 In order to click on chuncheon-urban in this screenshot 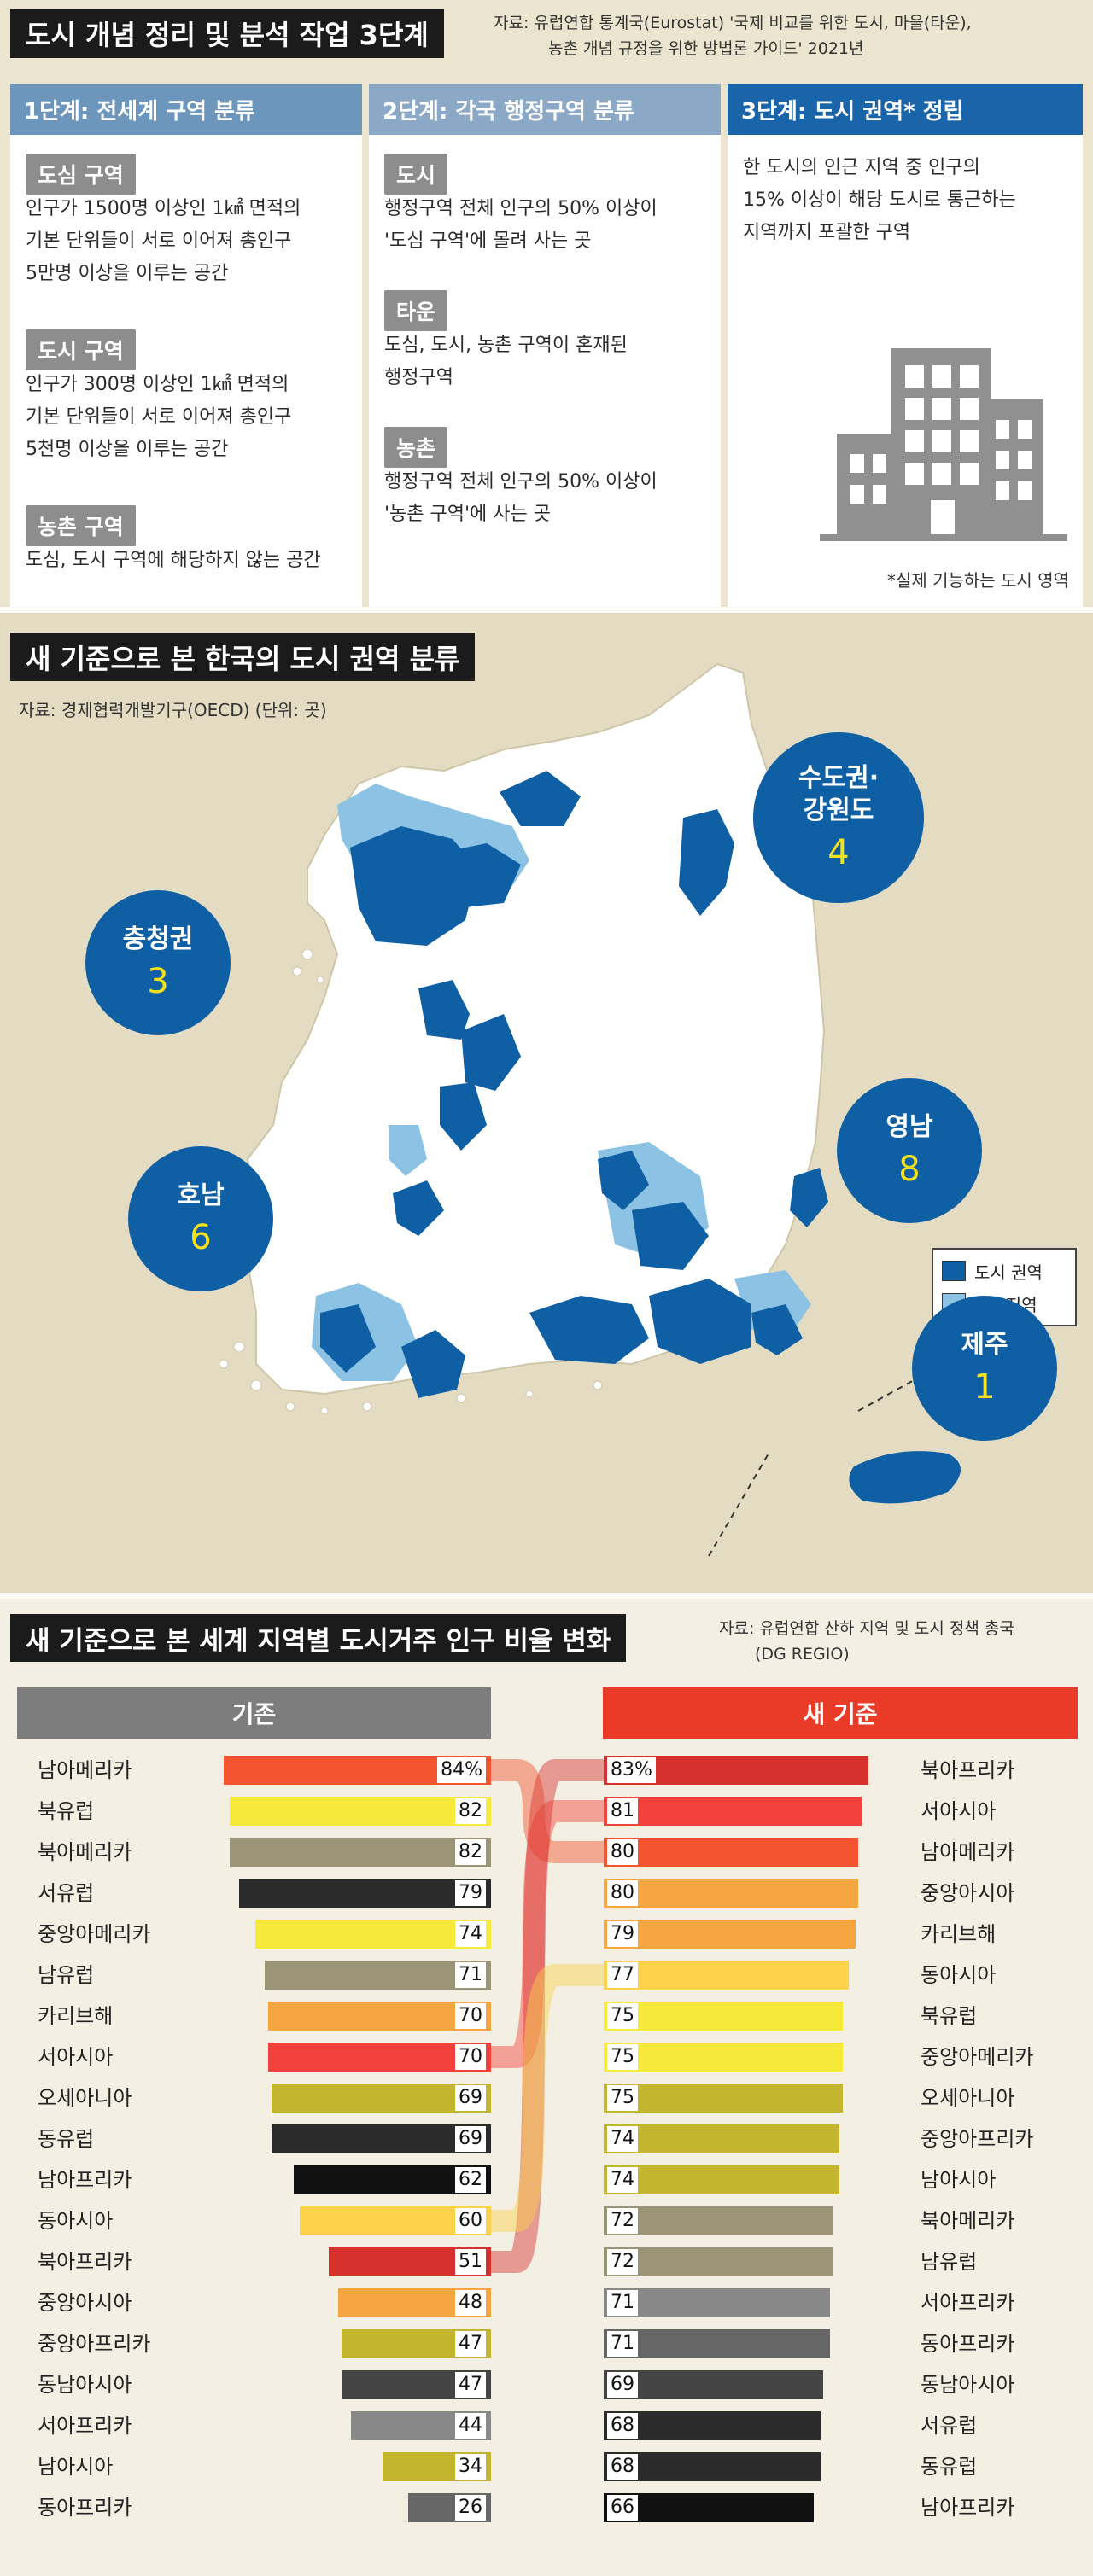, I will do `click(540, 798)`.